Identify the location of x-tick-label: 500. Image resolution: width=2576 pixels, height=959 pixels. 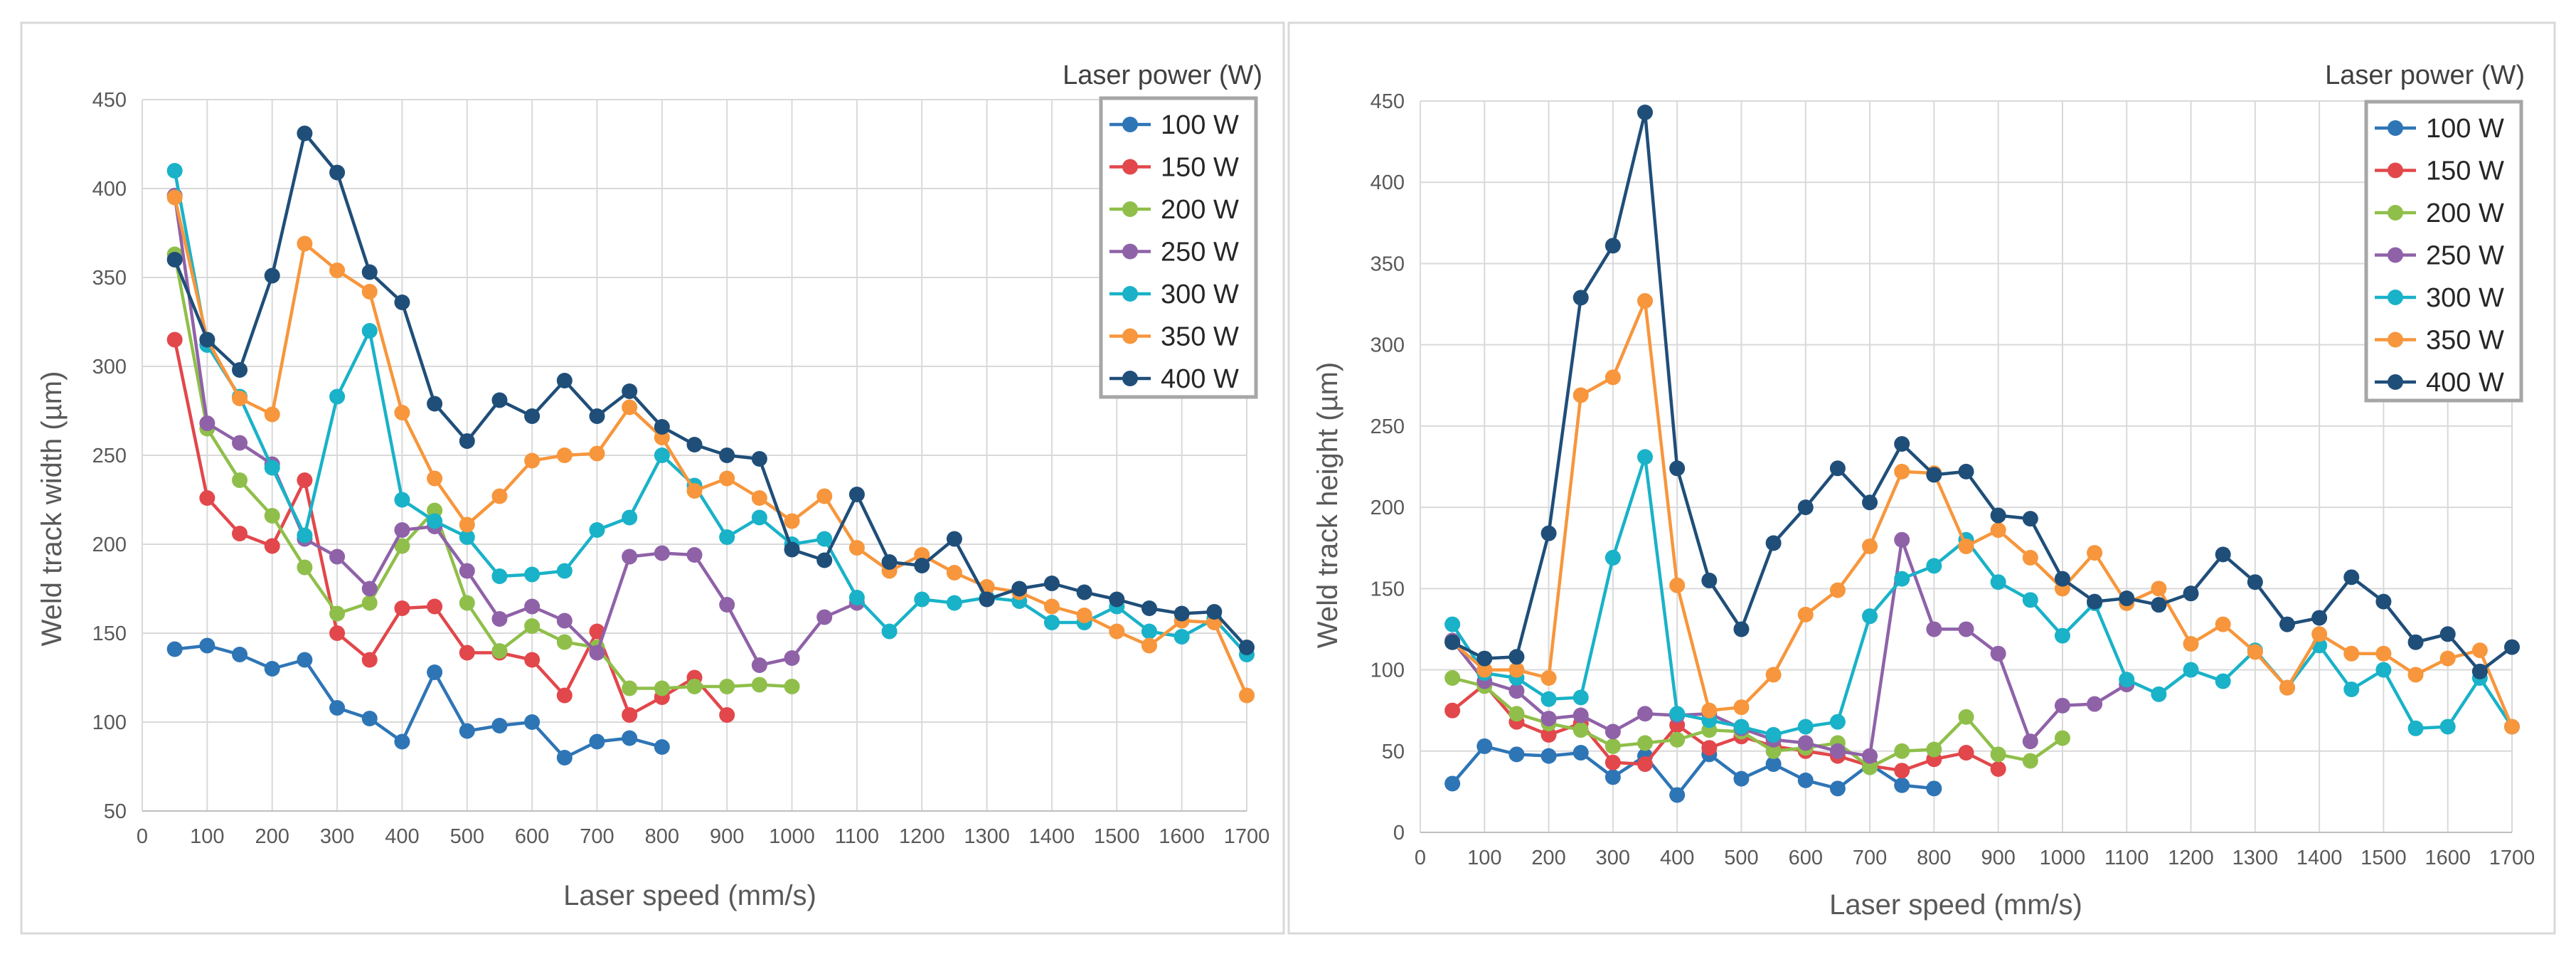
(1741, 858).